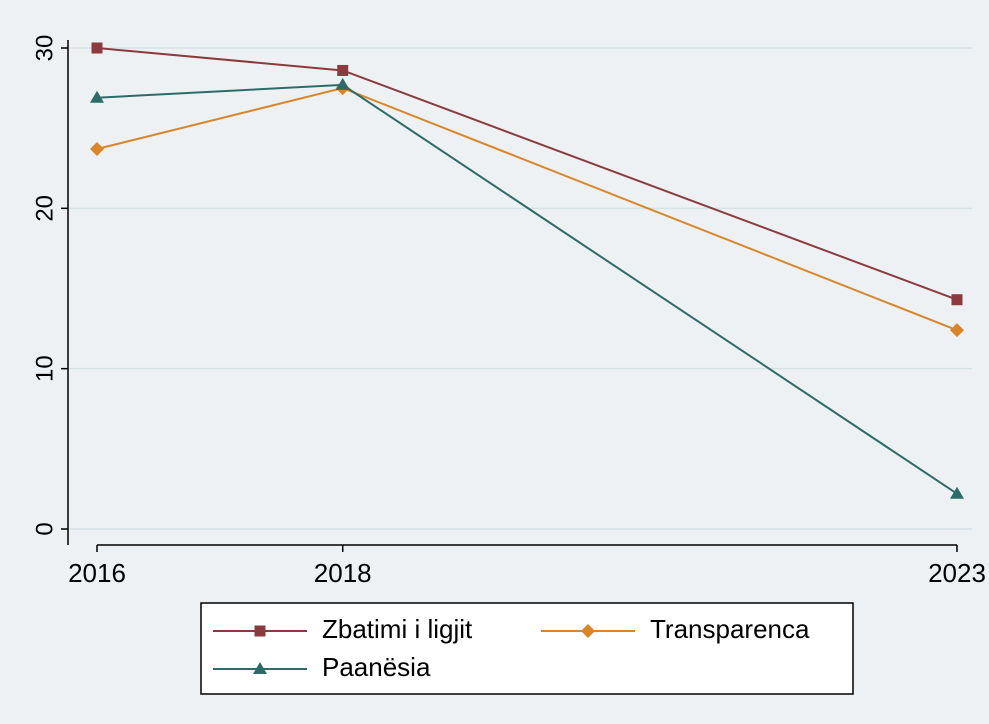 Image resolution: width=989 pixels, height=724 pixels. I want to click on y-tick-label: 30, so click(44, 48).